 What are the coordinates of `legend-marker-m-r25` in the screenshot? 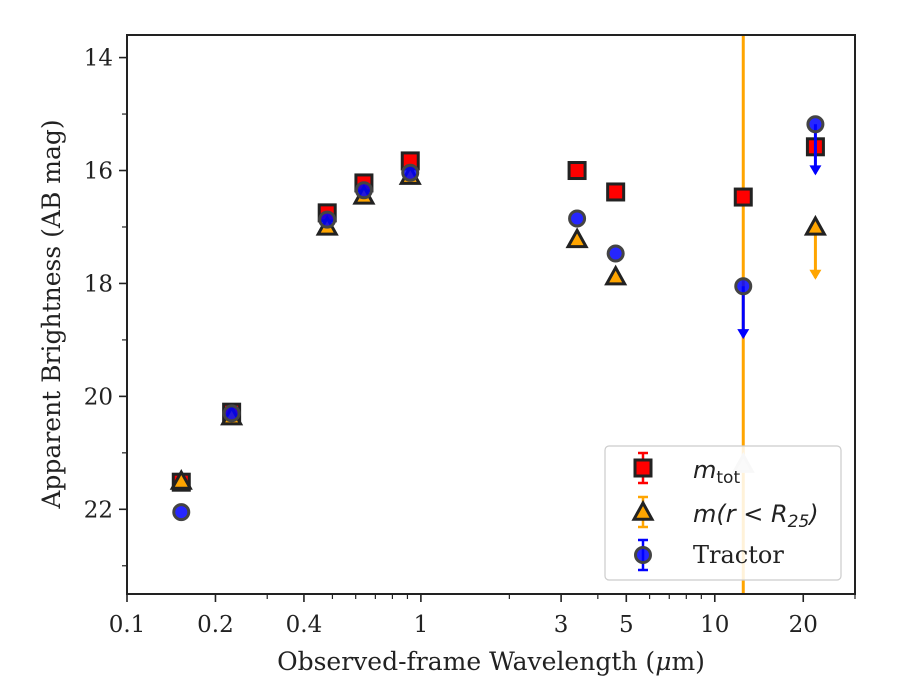 It's located at (643, 510).